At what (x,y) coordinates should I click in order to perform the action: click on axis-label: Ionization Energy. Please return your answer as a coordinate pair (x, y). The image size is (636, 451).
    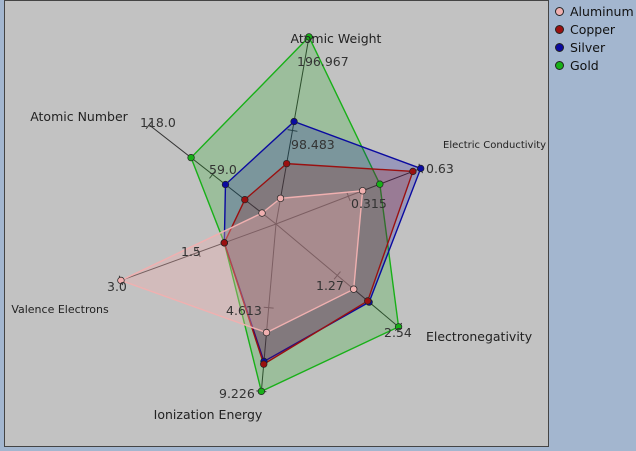
    Looking at the image, I should click on (208, 414).